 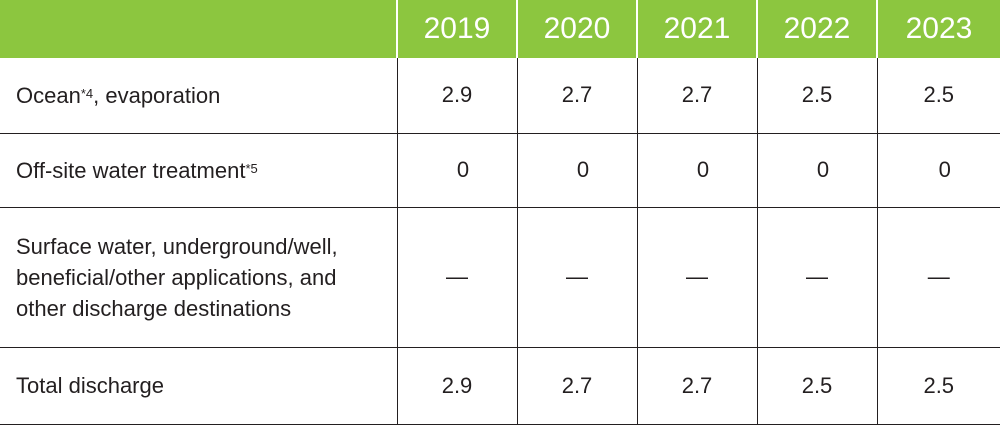 I want to click on value-cell-2021: 0, so click(x=696, y=170).